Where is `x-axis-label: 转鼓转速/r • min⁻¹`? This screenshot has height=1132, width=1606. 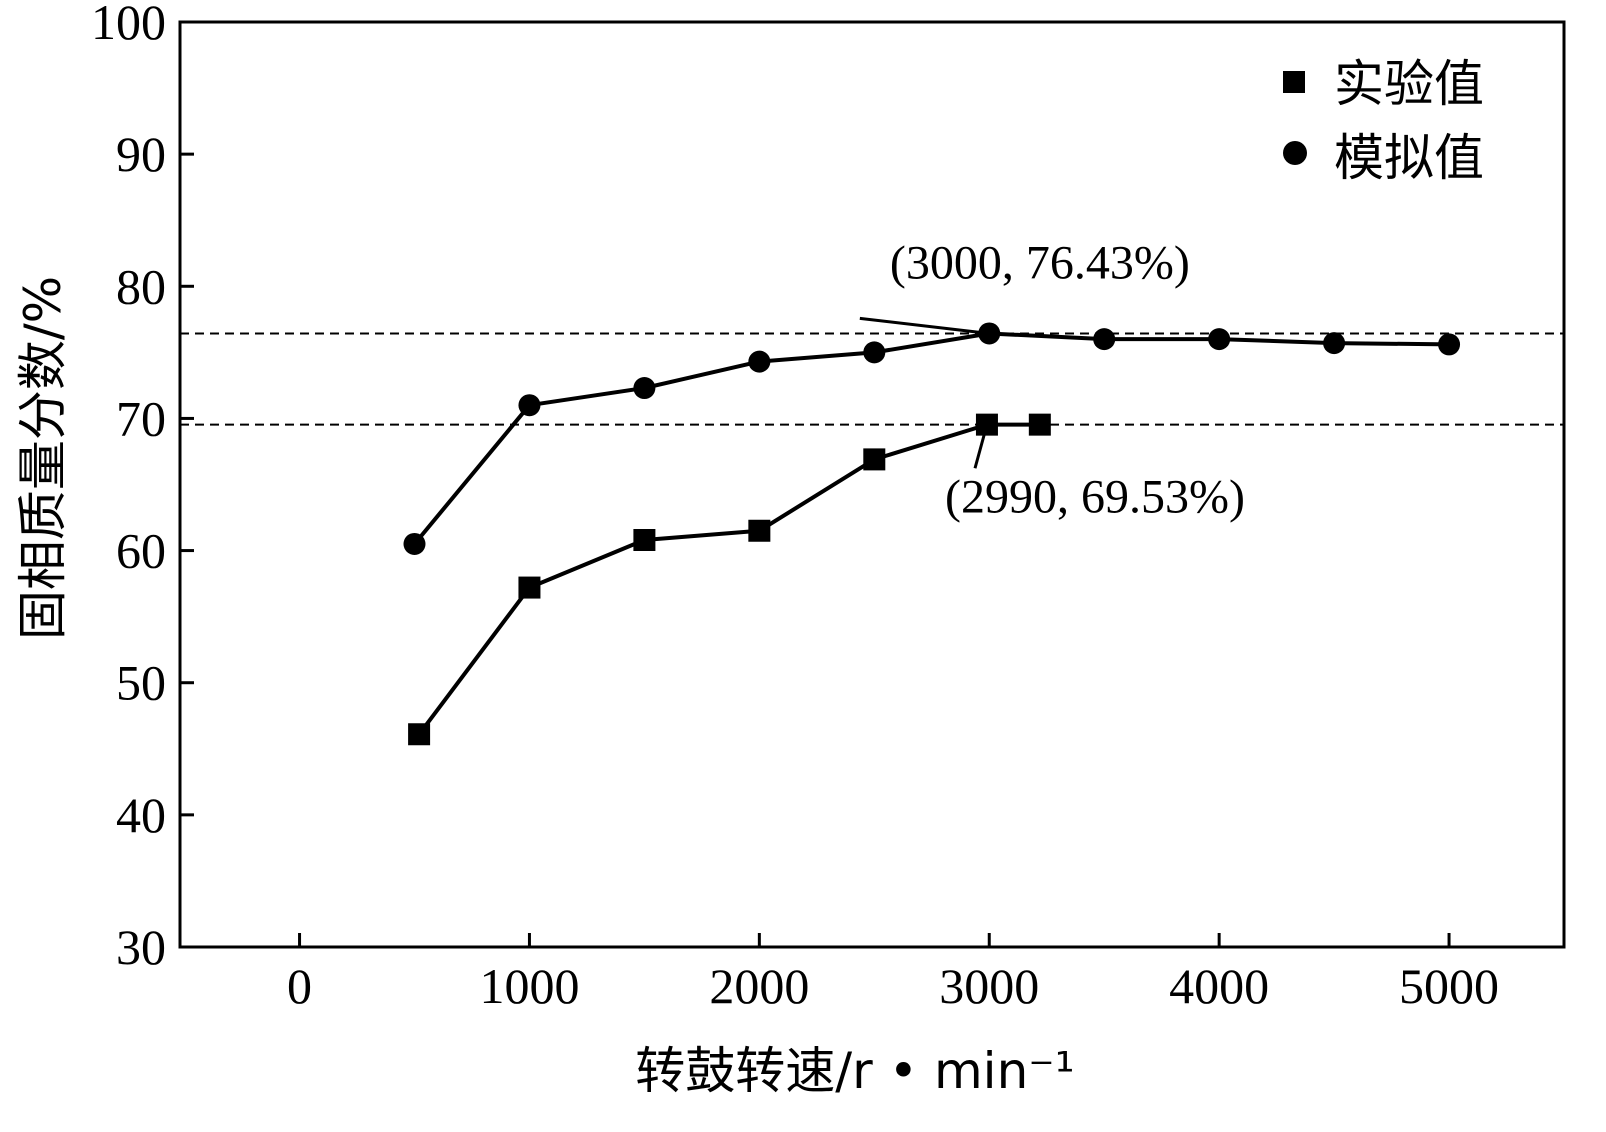
x-axis-label: 转鼓转速/r • min⁻¹ is located at coordinates (854, 1071).